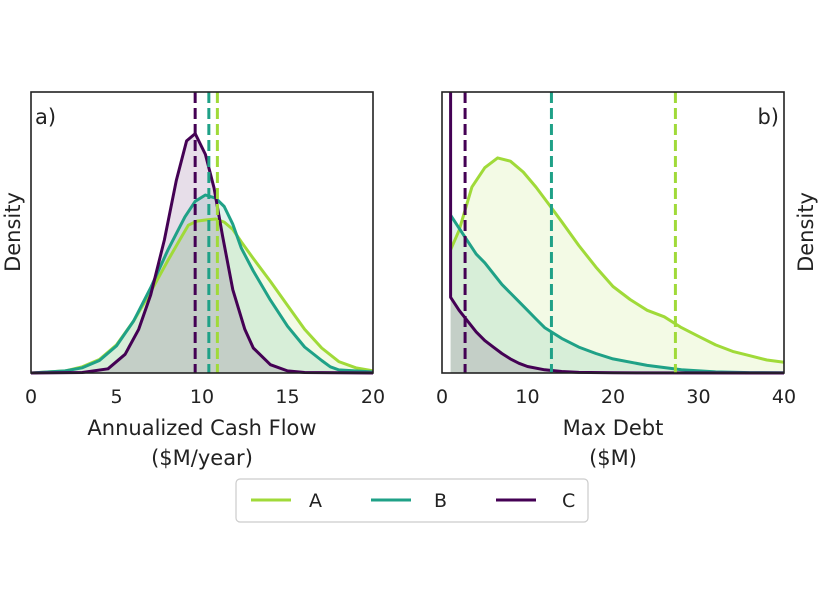 The width and height of the screenshot is (820, 615). What do you see at coordinates (202, 397) in the screenshot?
I see `x-tick-label-a: 10` at bounding box center [202, 397].